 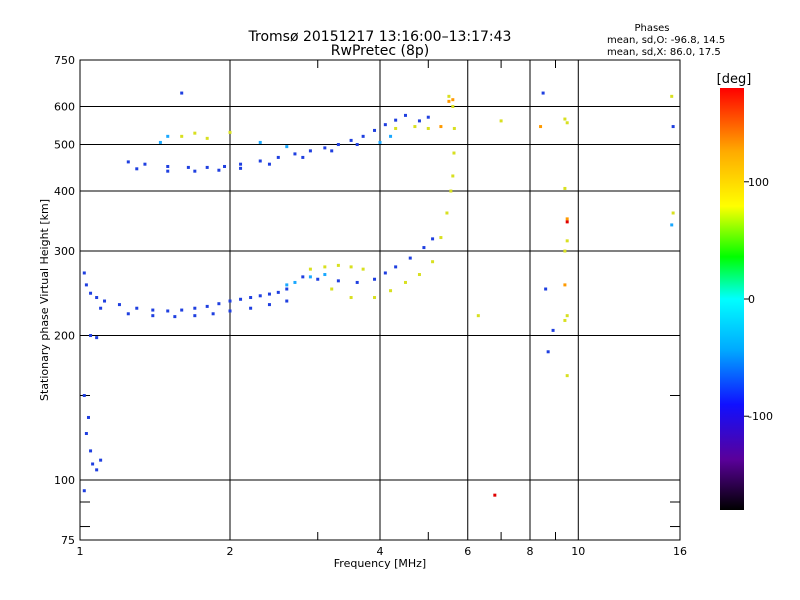 I want to click on y-tick-label: 500, so click(x=64, y=145).